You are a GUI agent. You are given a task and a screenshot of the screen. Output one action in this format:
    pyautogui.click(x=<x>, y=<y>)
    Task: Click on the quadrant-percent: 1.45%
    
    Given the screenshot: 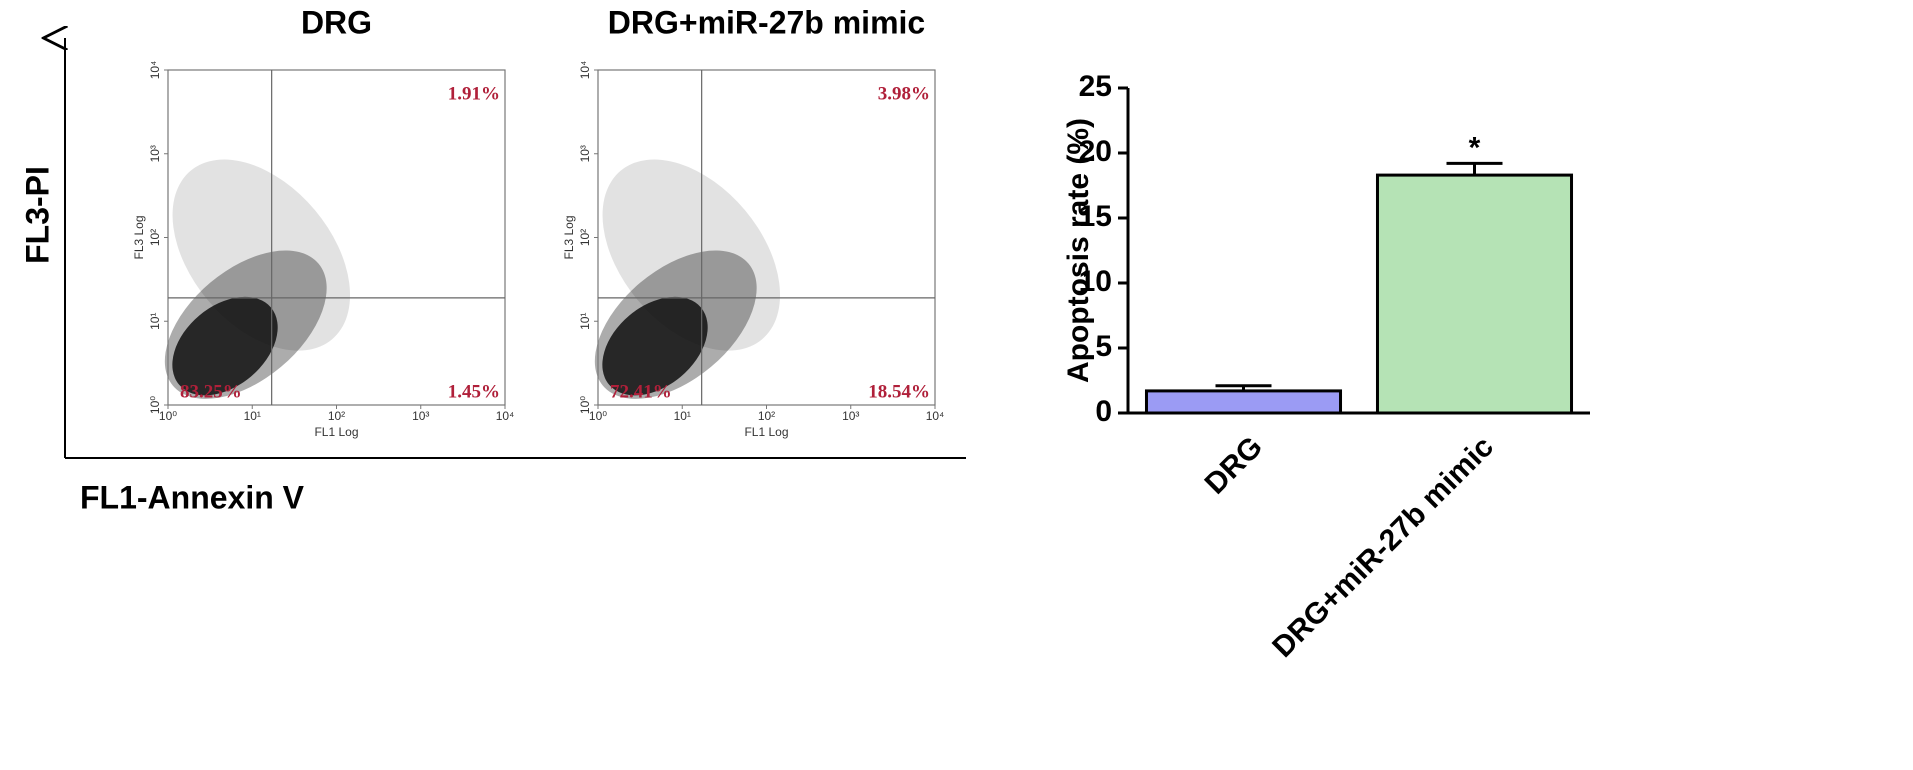 What is the action you would take?
    pyautogui.click(x=474, y=391)
    